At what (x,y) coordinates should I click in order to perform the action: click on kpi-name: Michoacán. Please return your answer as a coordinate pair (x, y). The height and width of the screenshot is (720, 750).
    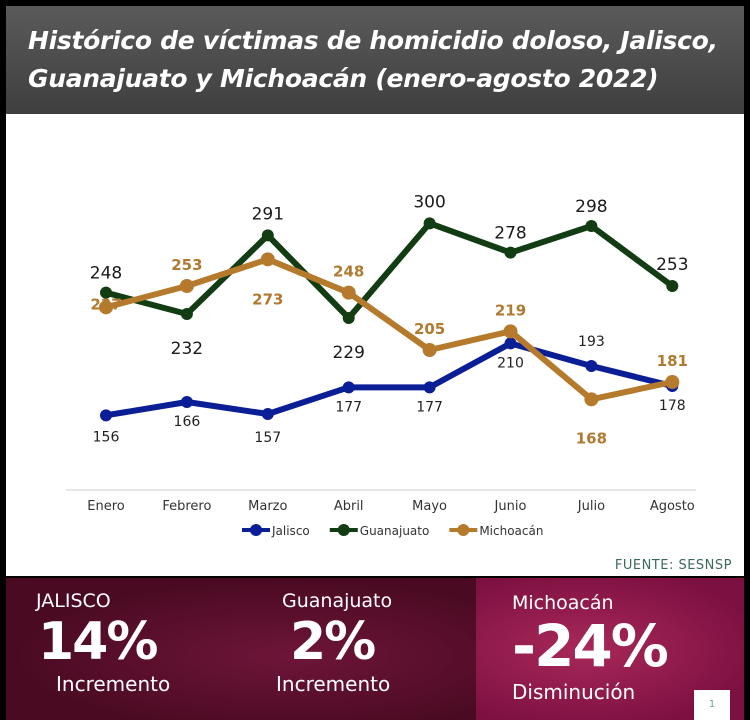
    Looking at the image, I should click on (563, 603).